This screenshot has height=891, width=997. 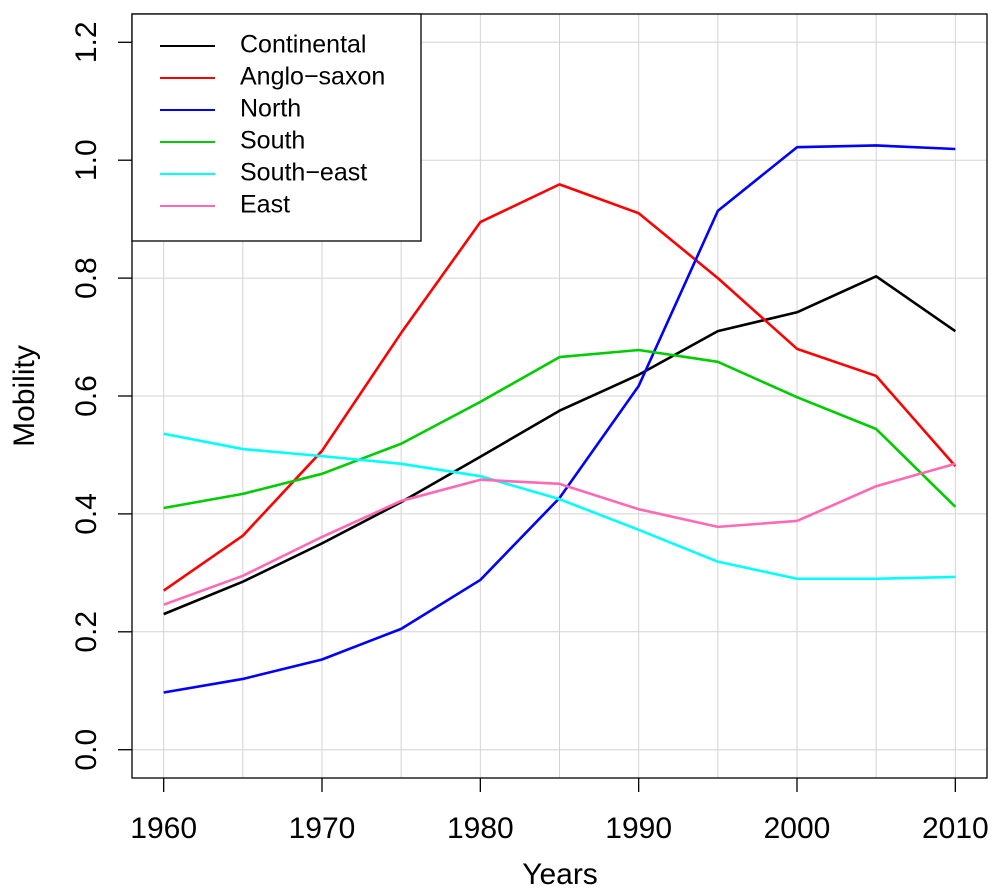 I want to click on x-tick-label: 2010, so click(x=955, y=828).